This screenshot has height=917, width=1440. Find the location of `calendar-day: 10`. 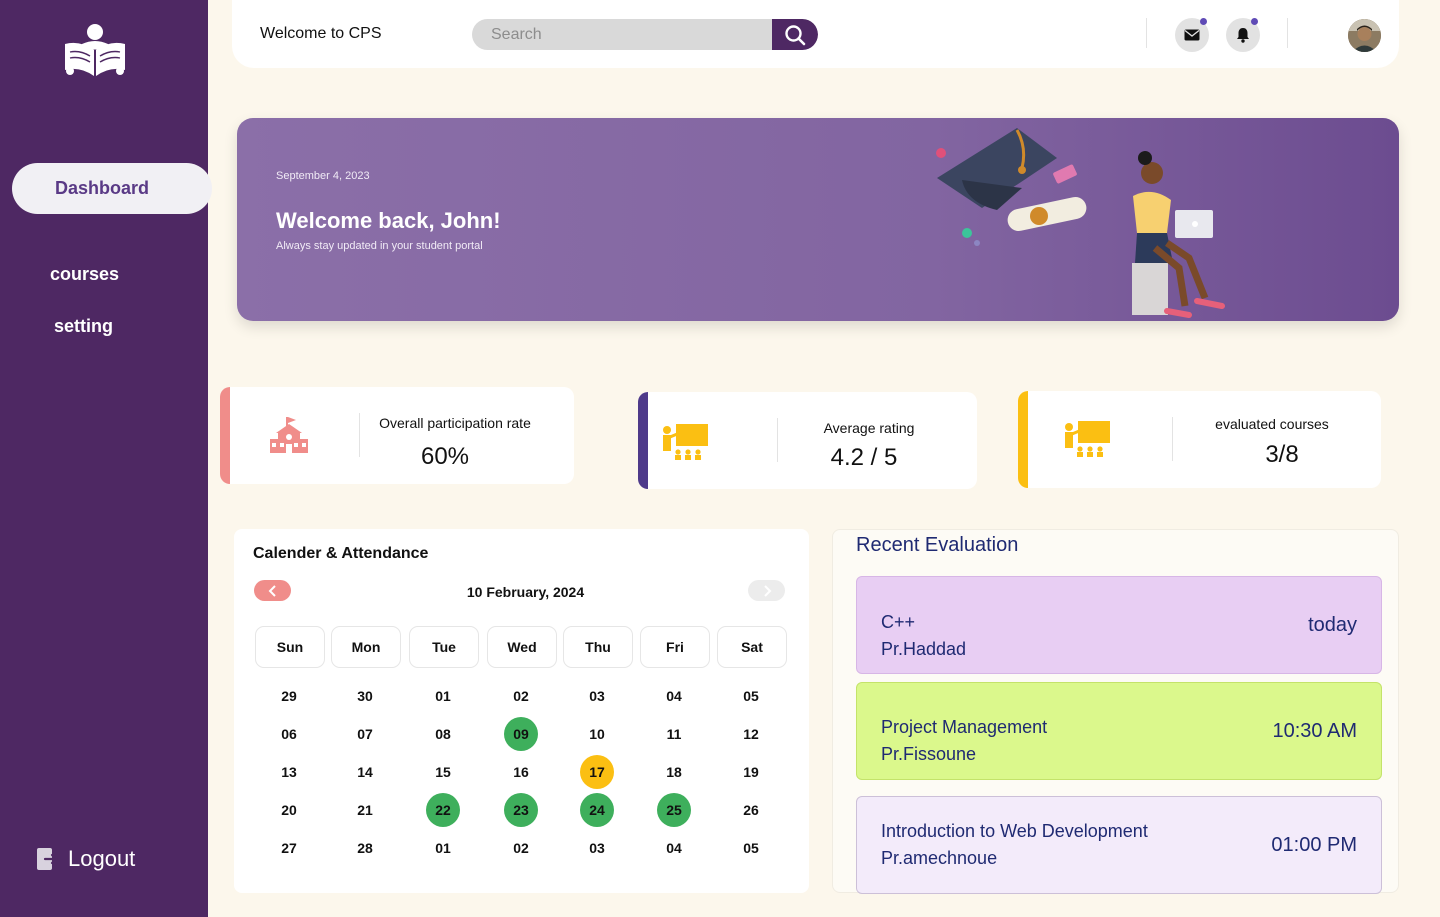

calendar-day: 10 is located at coordinates (597, 734).